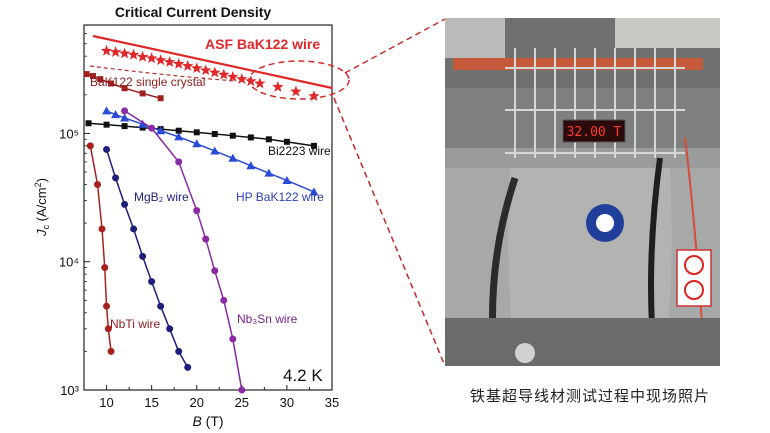  I want to click on x-tick-label: 20, so click(196, 402).